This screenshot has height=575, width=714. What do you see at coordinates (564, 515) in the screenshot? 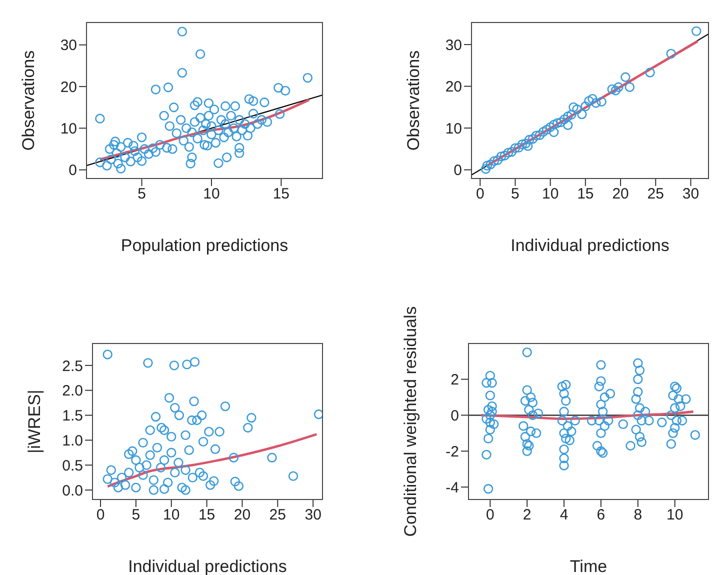
I see `x-tick-label: 4` at bounding box center [564, 515].